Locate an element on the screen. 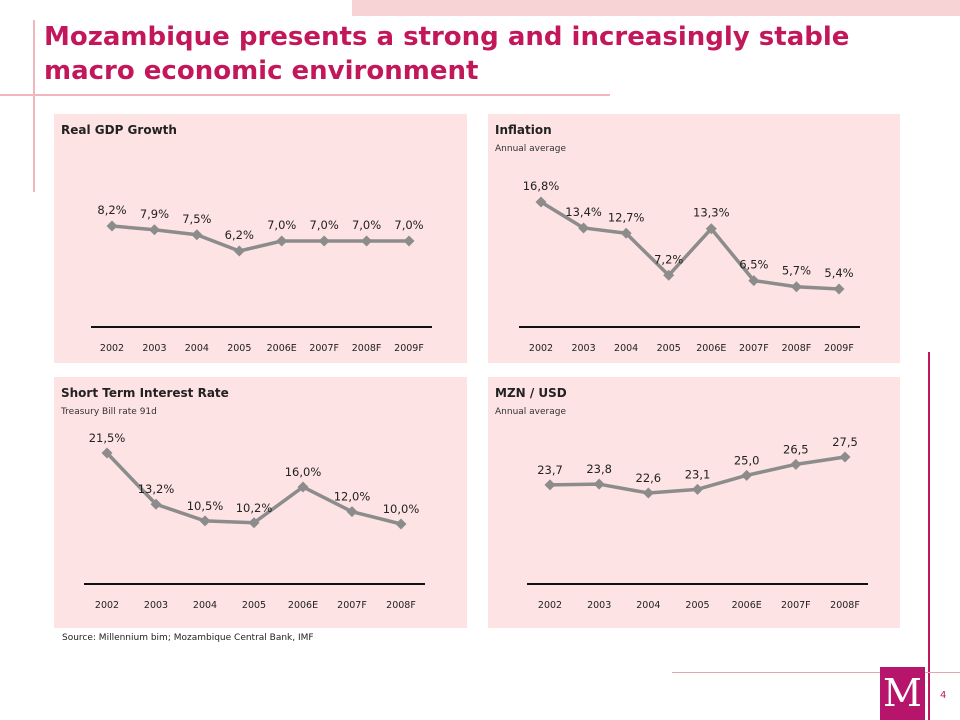  right-vertical-rule is located at coordinates (929, 536).